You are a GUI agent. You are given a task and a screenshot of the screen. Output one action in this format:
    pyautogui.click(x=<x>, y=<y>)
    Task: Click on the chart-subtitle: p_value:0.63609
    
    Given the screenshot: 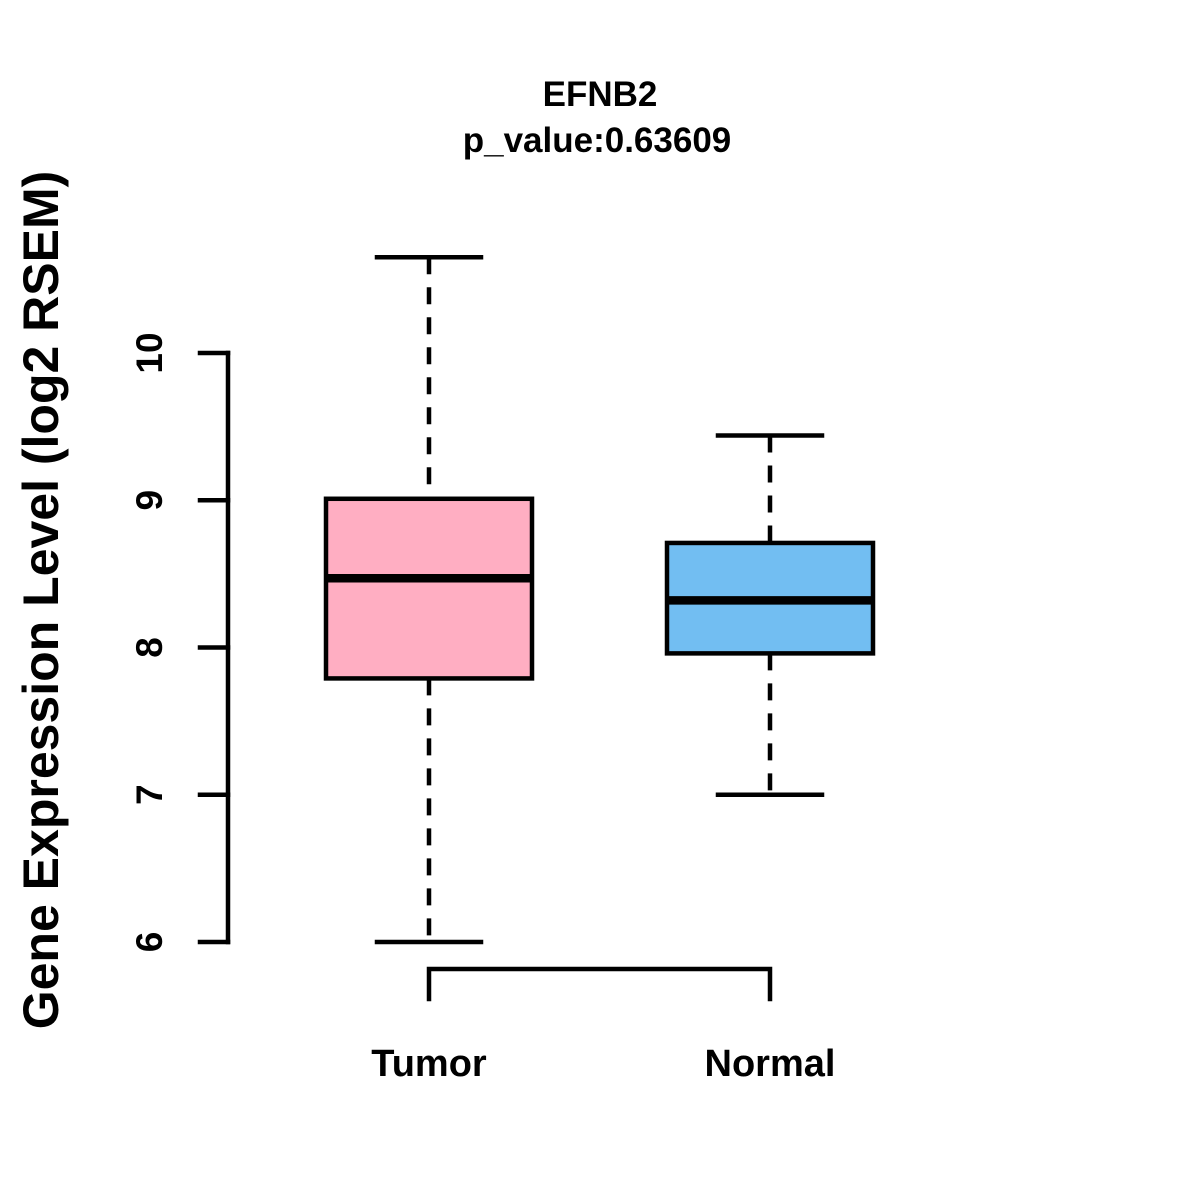 What is the action you would take?
    pyautogui.click(x=597, y=140)
    